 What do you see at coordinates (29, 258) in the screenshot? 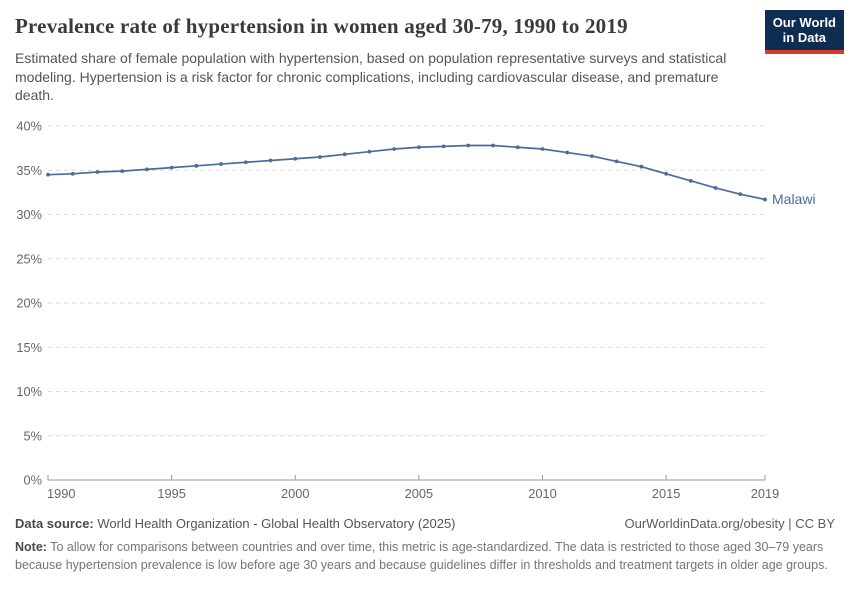
I see `y-tick-label: 25%` at bounding box center [29, 258].